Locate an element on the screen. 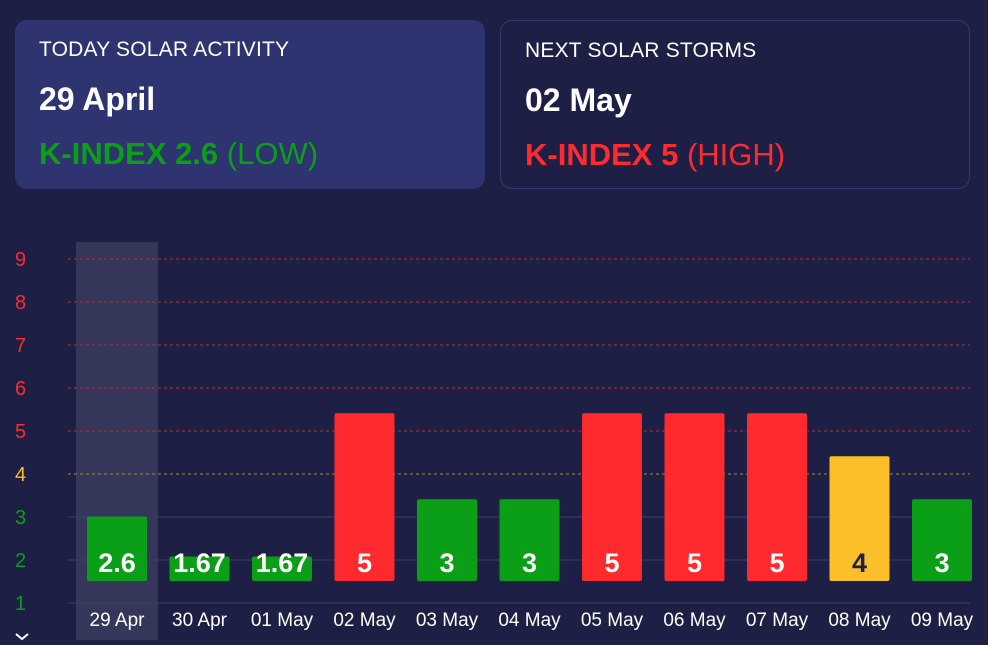 This screenshot has width=988, height=645. x-tick-label: 05 May is located at coordinates (612, 620).